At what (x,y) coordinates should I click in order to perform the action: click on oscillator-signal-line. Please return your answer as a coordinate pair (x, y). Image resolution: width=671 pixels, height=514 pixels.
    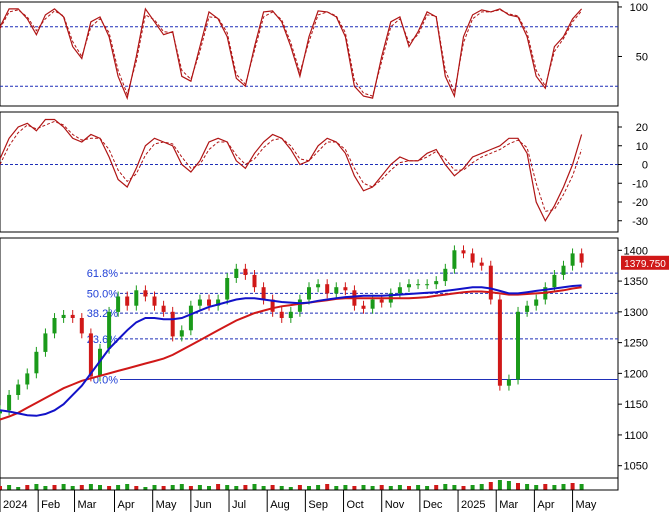
    Looking at the image, I should click on (291, 53).